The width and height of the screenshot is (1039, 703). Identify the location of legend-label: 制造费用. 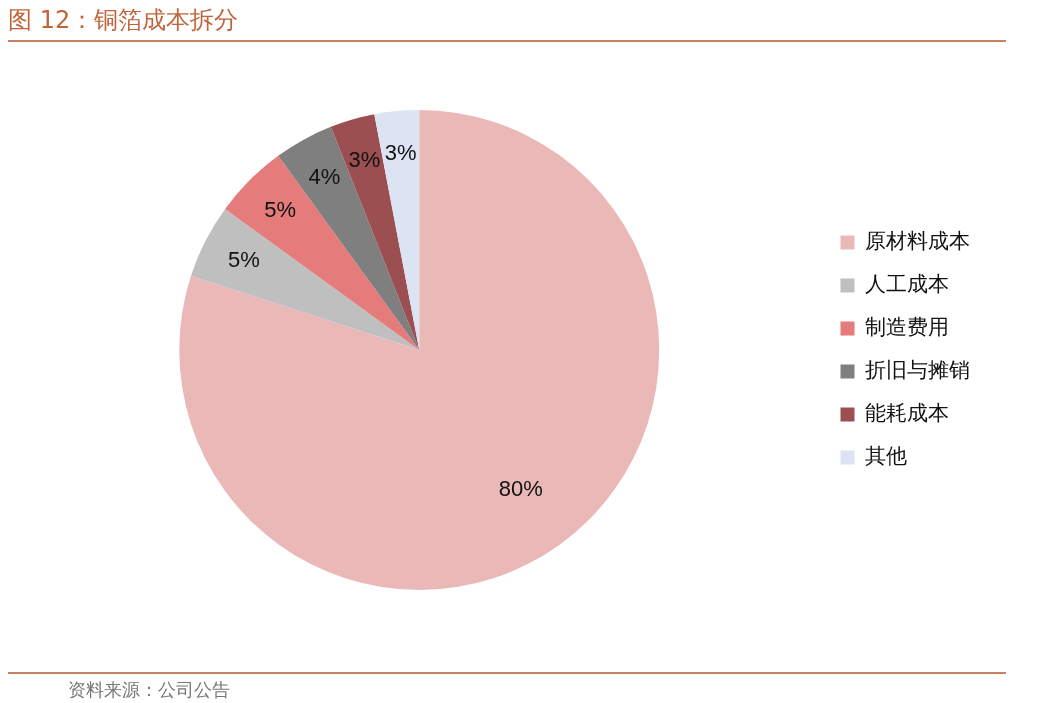
(907, 326).